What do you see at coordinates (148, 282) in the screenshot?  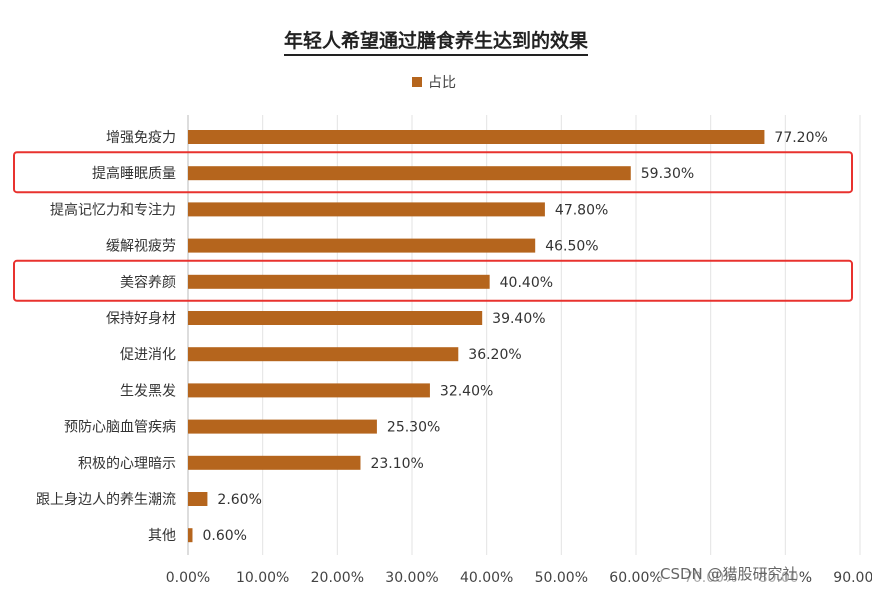 I see `category-label: 美容养颜` at bounding box center [148, 282].